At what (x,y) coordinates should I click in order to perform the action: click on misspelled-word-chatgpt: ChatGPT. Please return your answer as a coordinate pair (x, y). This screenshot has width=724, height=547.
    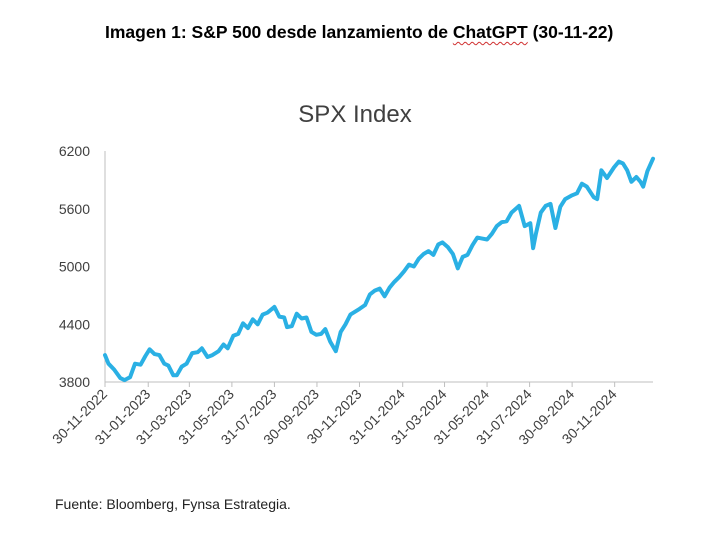
    Looking at the image, I should click on (490, 32).